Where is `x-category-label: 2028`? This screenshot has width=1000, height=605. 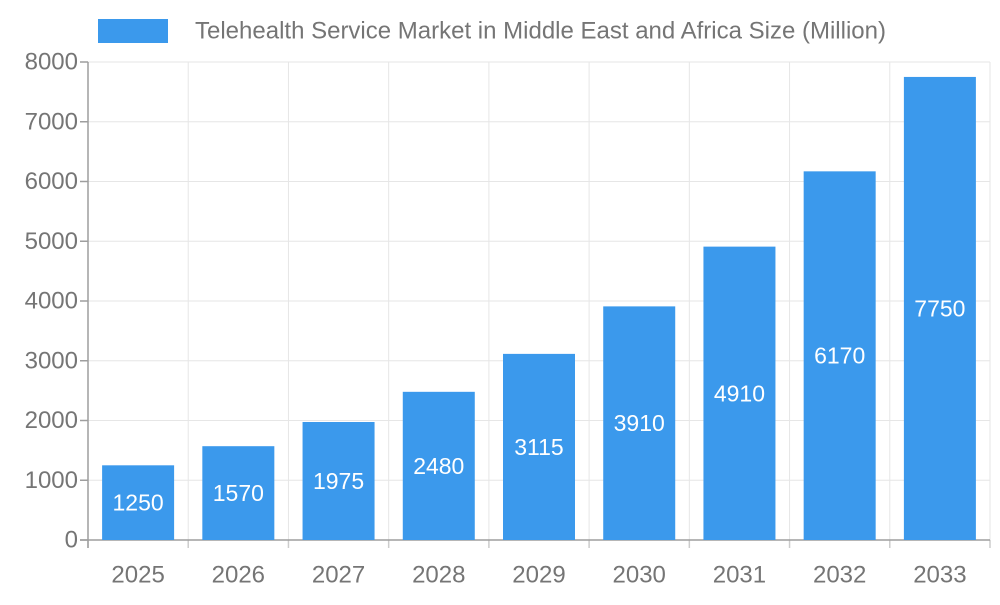
x-category-label: 2028 is located at coordinates (438, 575).